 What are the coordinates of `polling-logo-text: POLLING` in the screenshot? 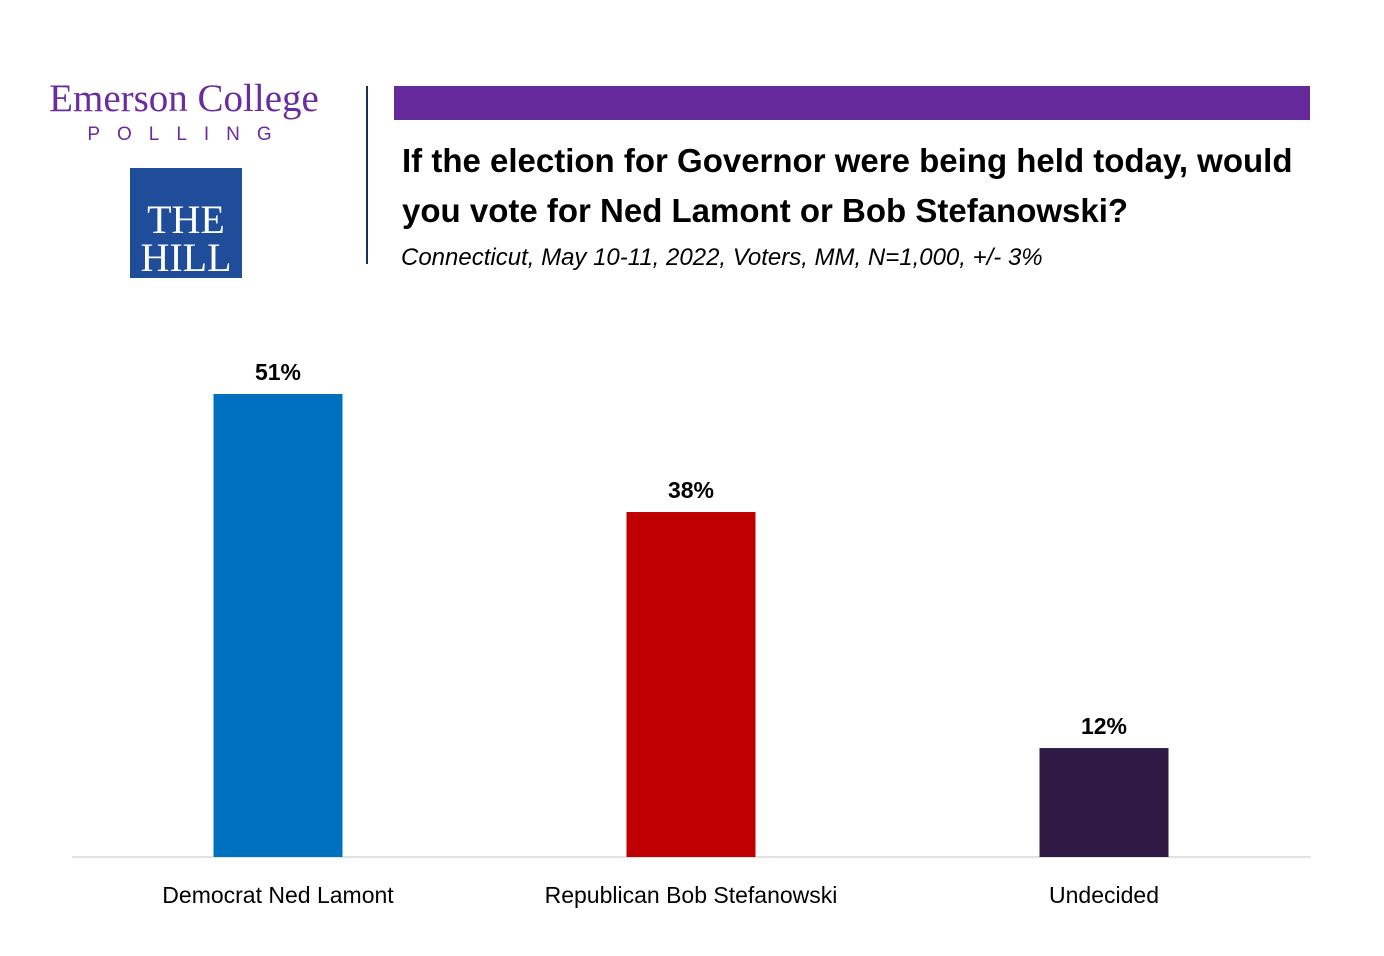 It's located at (188, 134).